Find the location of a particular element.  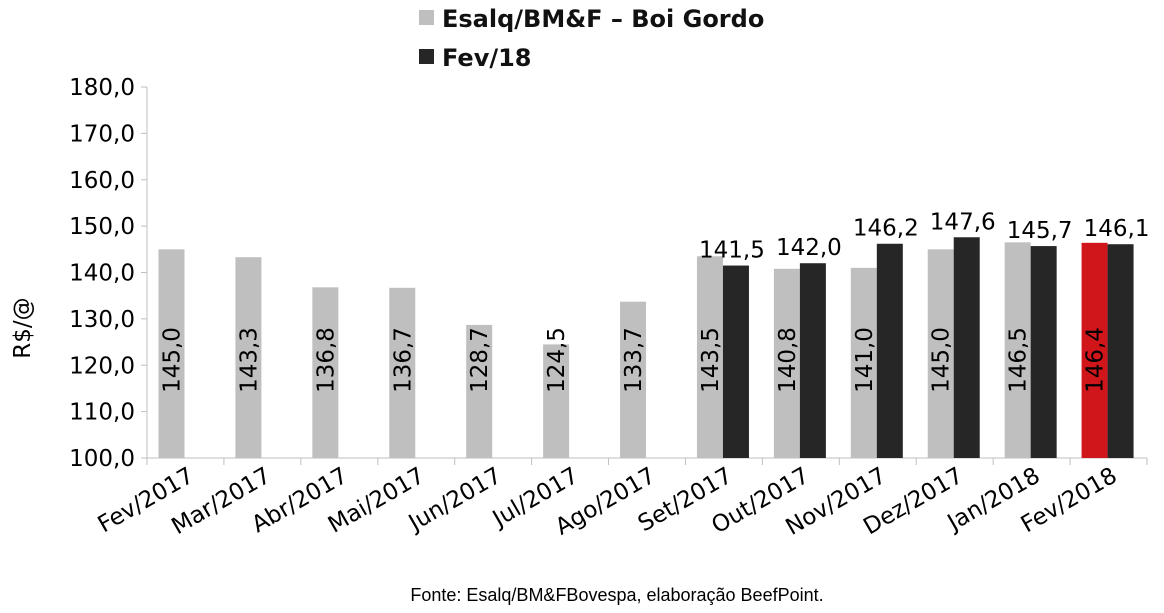

y-tick-label: 150,0 is located at coordinates (102, 227).